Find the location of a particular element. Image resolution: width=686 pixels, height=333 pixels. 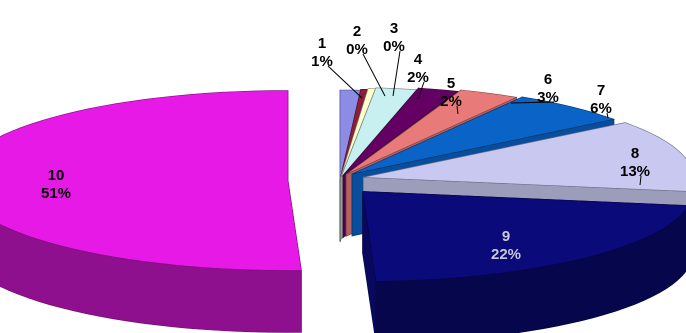

slice-value-9: 22% is located at coordinates (506, 254).